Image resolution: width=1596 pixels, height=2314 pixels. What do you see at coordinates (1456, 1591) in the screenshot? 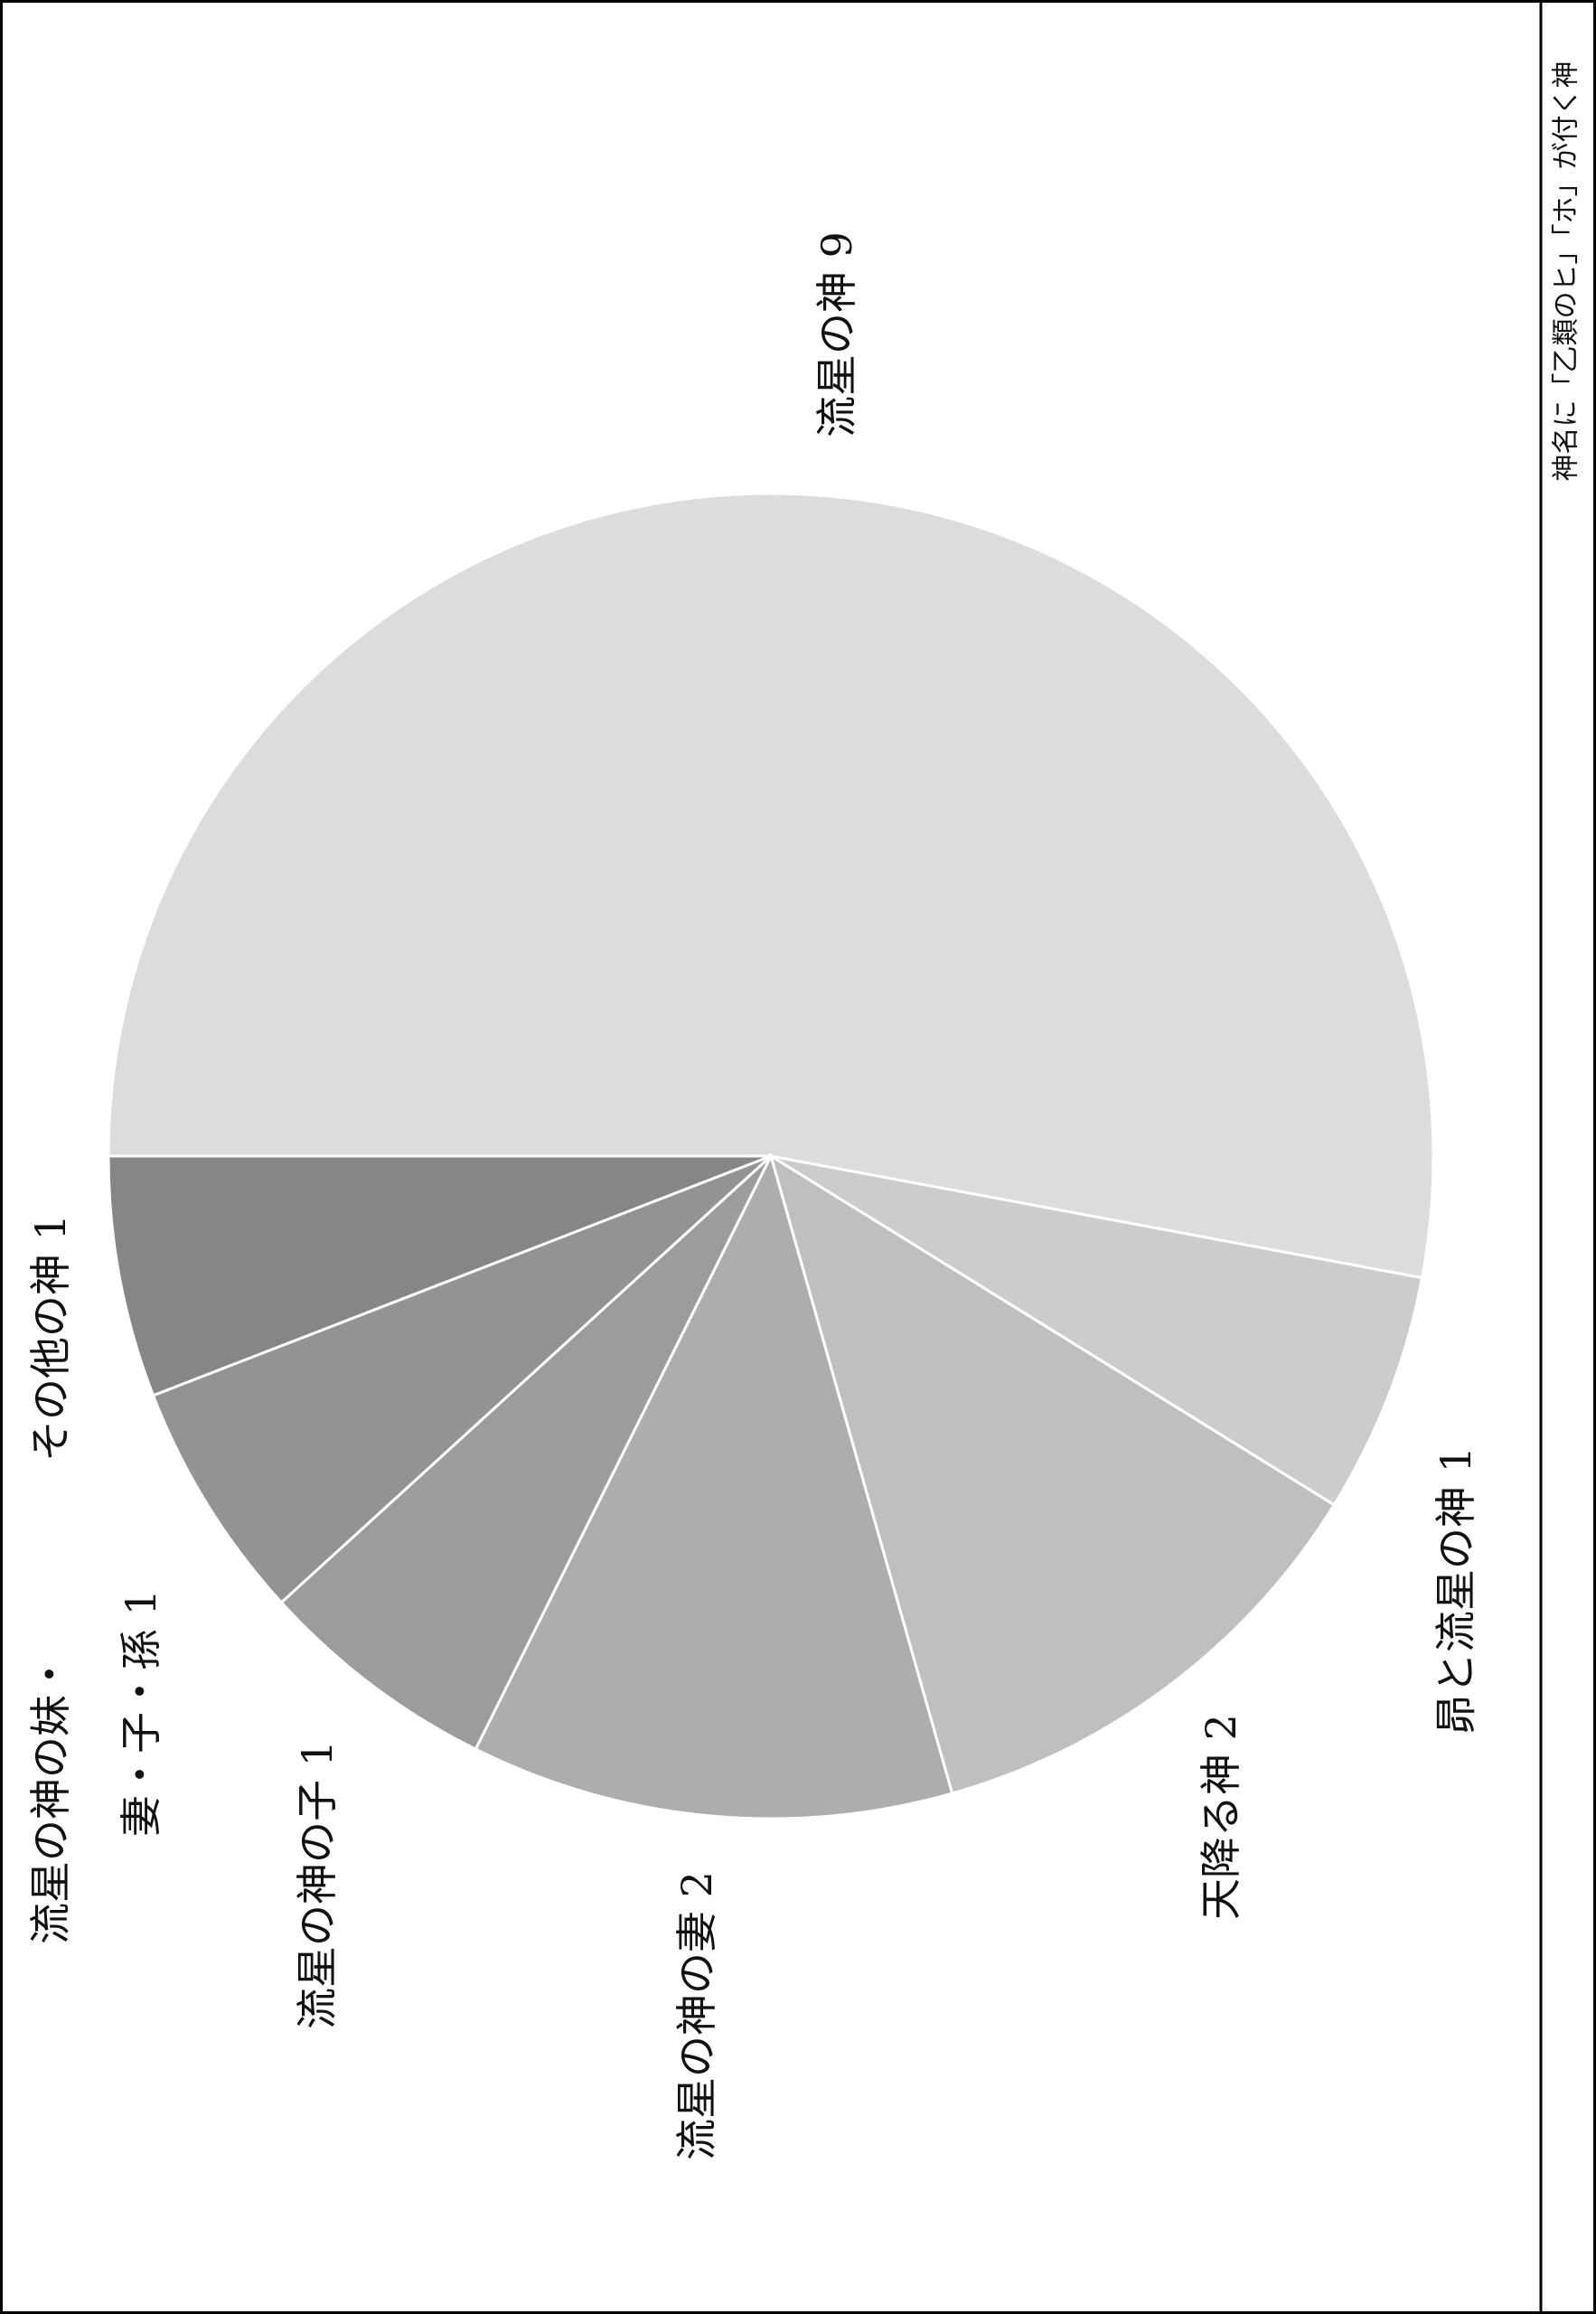
I see `pie-label-2: 昴と流星の神 1` at bounding box center [1456, 1591].